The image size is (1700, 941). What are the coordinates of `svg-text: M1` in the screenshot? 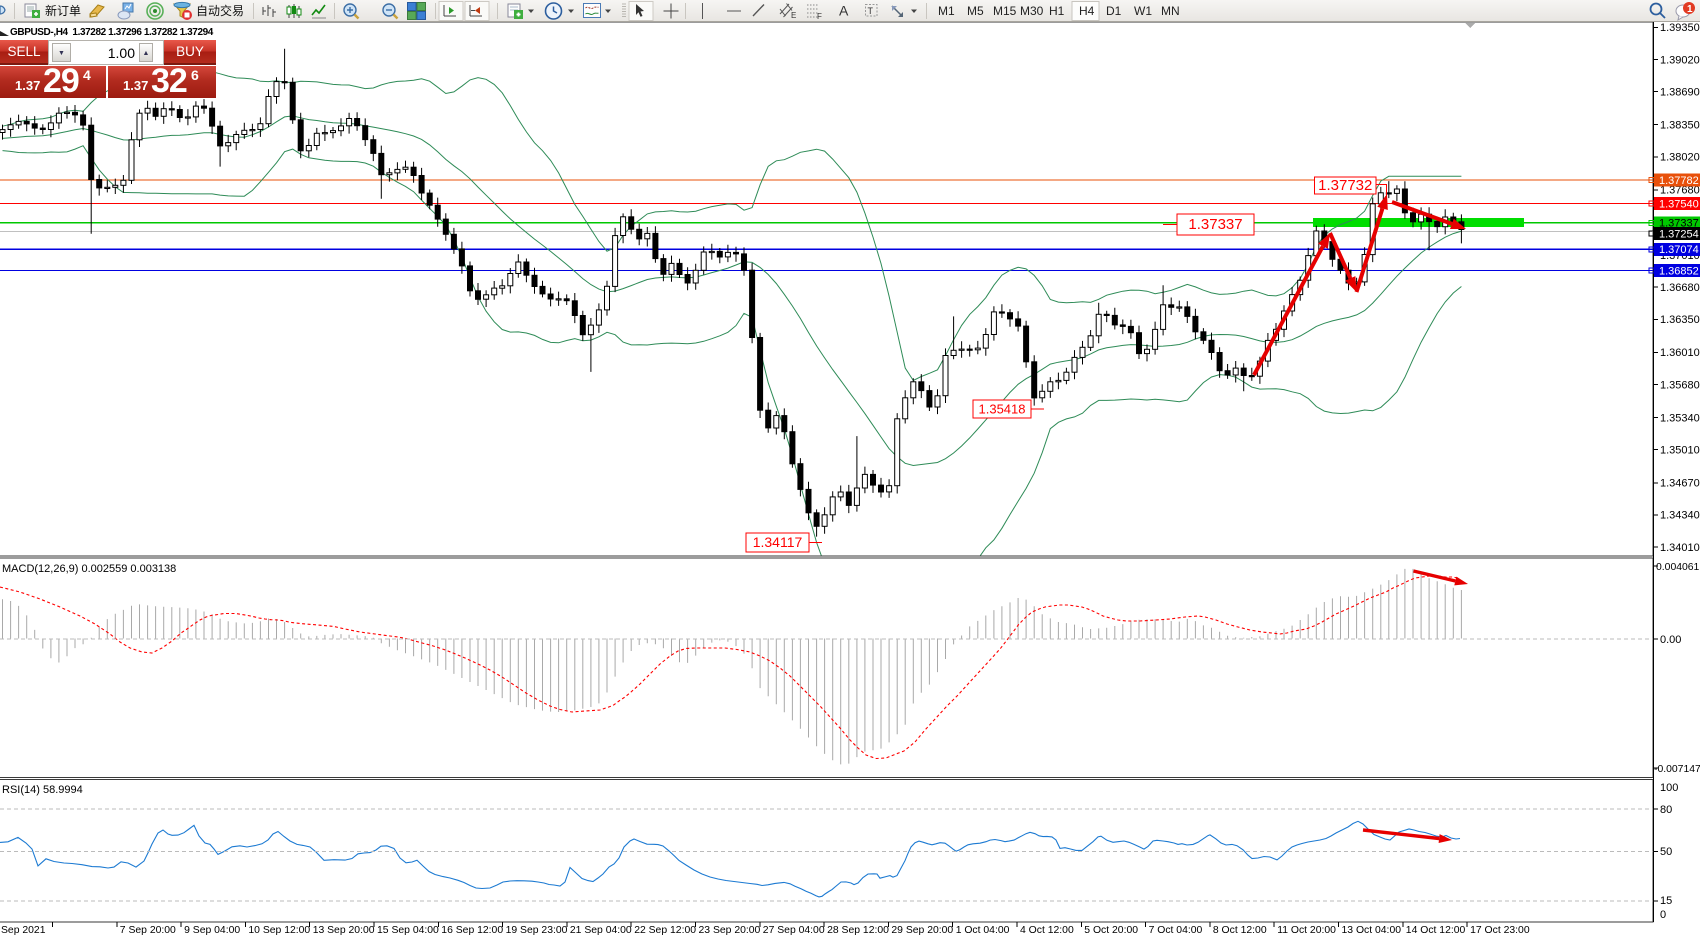 It's located at (946, 11).